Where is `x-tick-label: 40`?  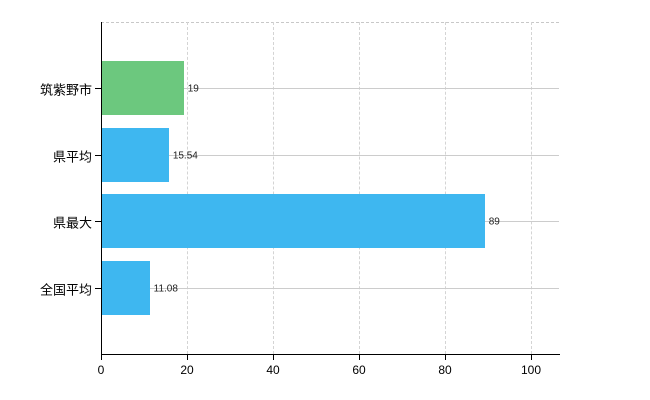 x-tick-label: 40 is located at coordinates (273, 370).